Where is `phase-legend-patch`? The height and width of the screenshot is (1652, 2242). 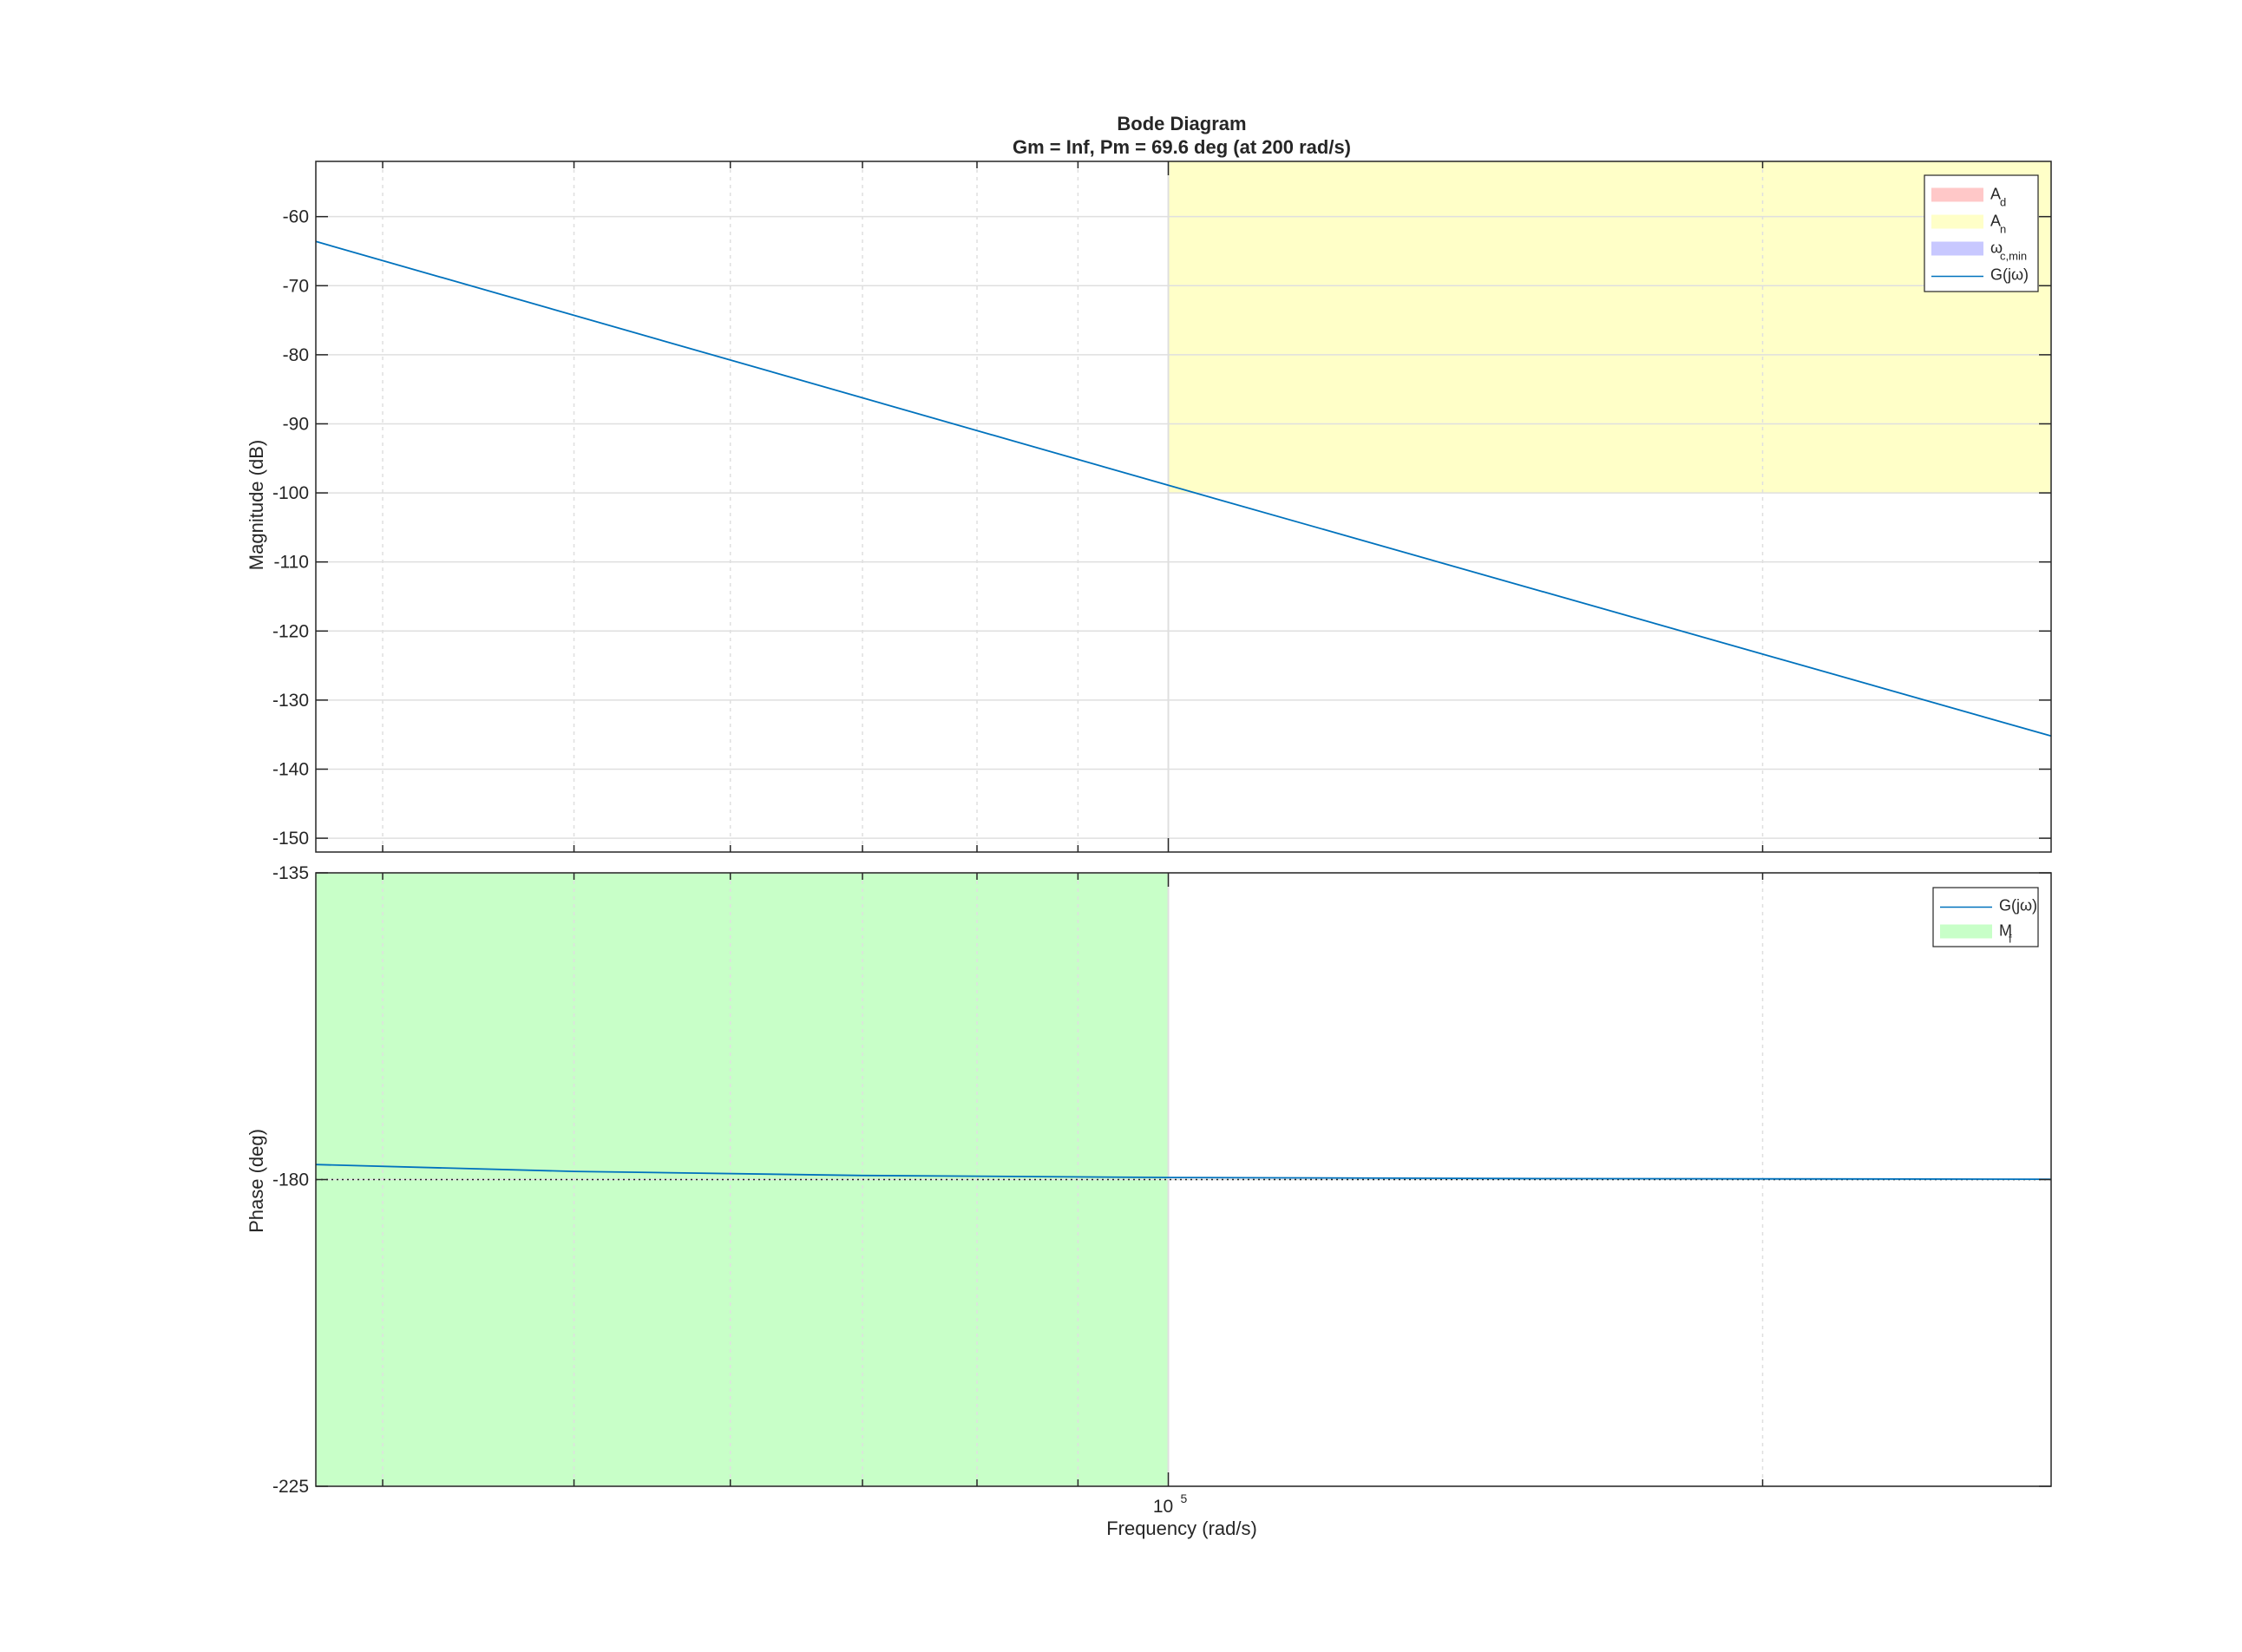 phase-legend-patch is located at coordinates (1966, 931).